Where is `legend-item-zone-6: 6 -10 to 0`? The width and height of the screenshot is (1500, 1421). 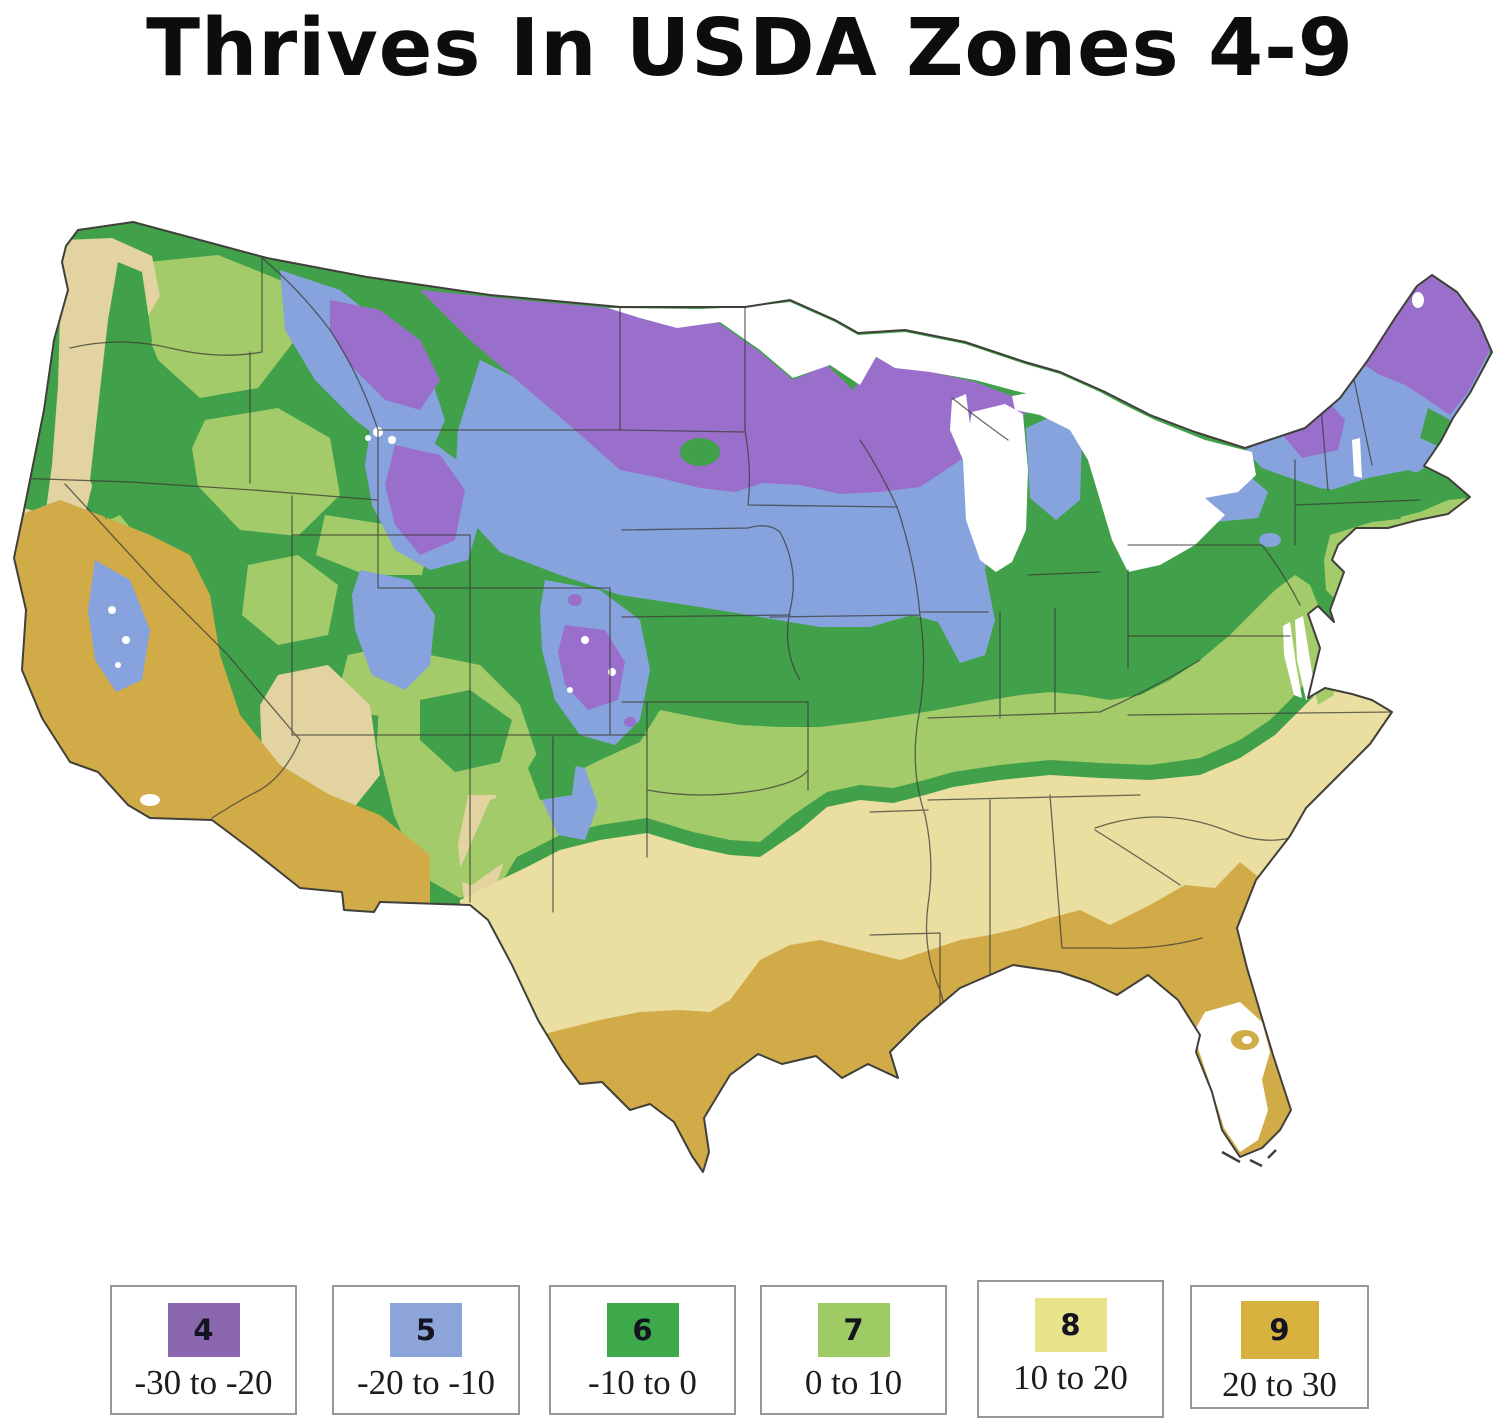 legend-item-zone-6: 6 -10 to 0 is located at coordinates (642, 1350).